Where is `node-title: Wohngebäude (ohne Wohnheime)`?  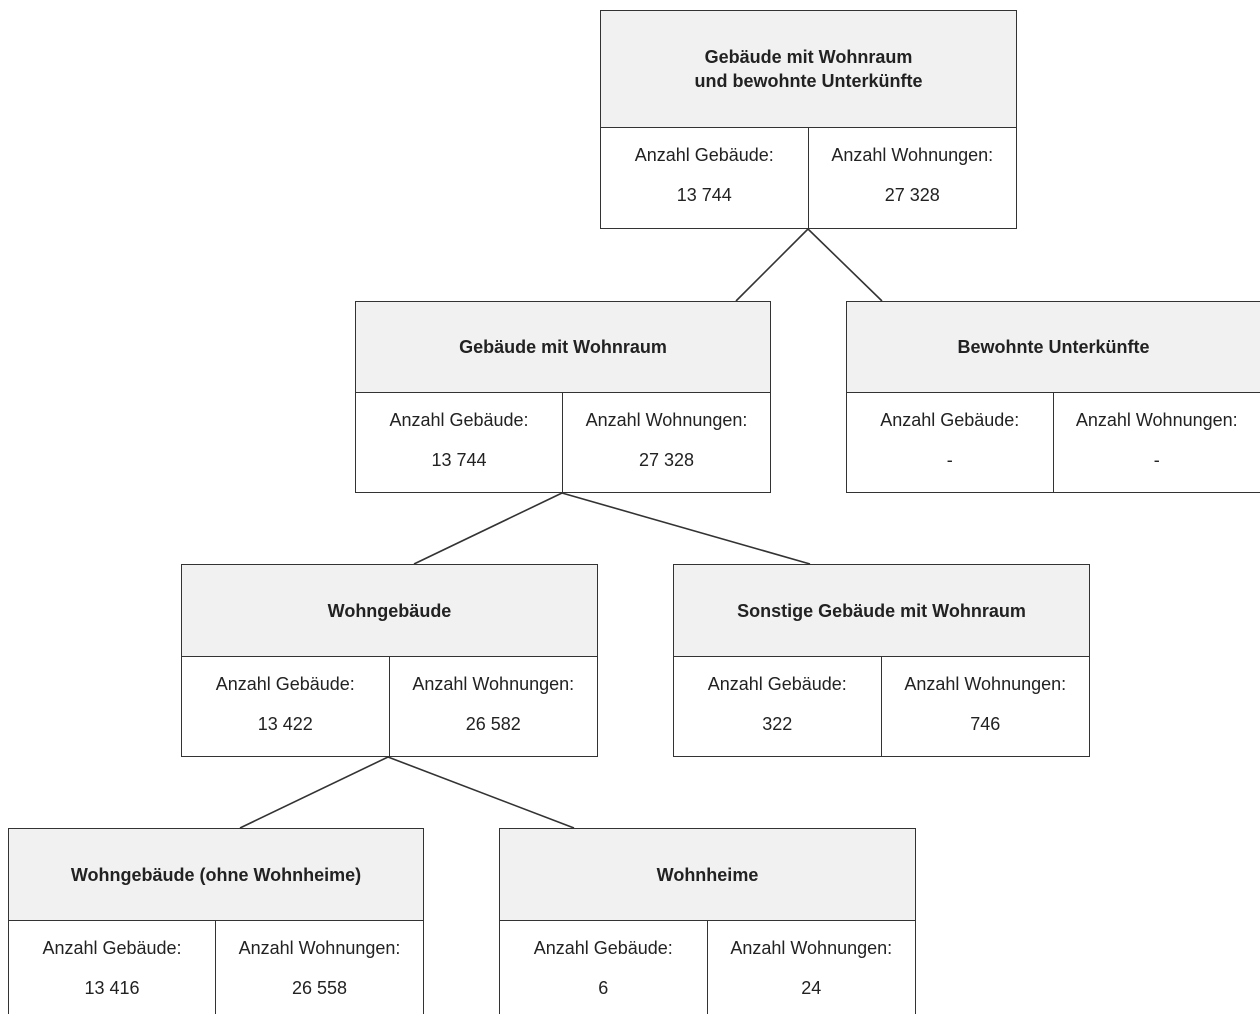
node-title: Wohngebäude (ohne Wohnheime) is located at coordinates (216, 875).